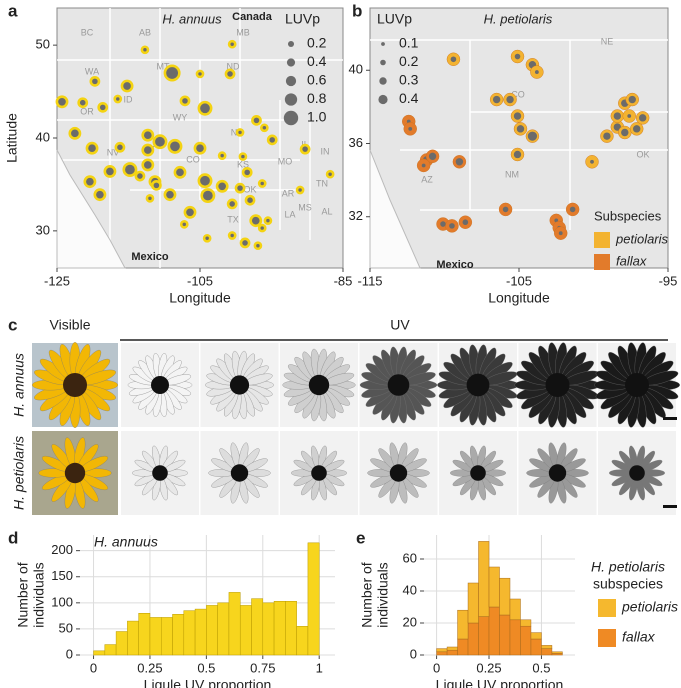 Image resolution: width=681 pixels, height=688 pixels. What do you see at coordinates (317, 61) in the screenshot?
I see `legend-label: 0.4` at bounding box center [317, 61].